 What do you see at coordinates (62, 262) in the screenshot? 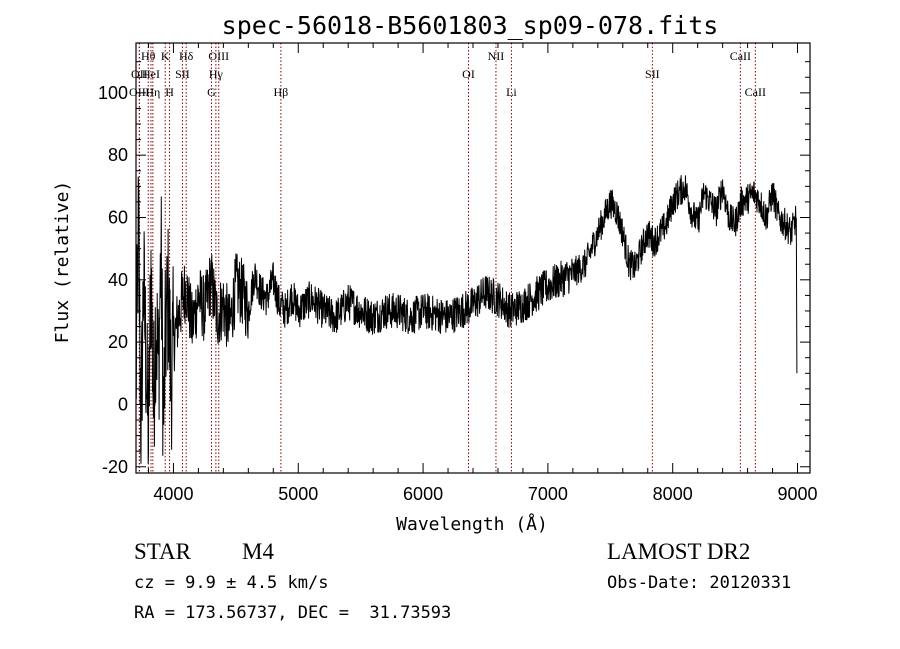
I see `y-axis-label: Flux (relative)` at bounding box center [62, 262].